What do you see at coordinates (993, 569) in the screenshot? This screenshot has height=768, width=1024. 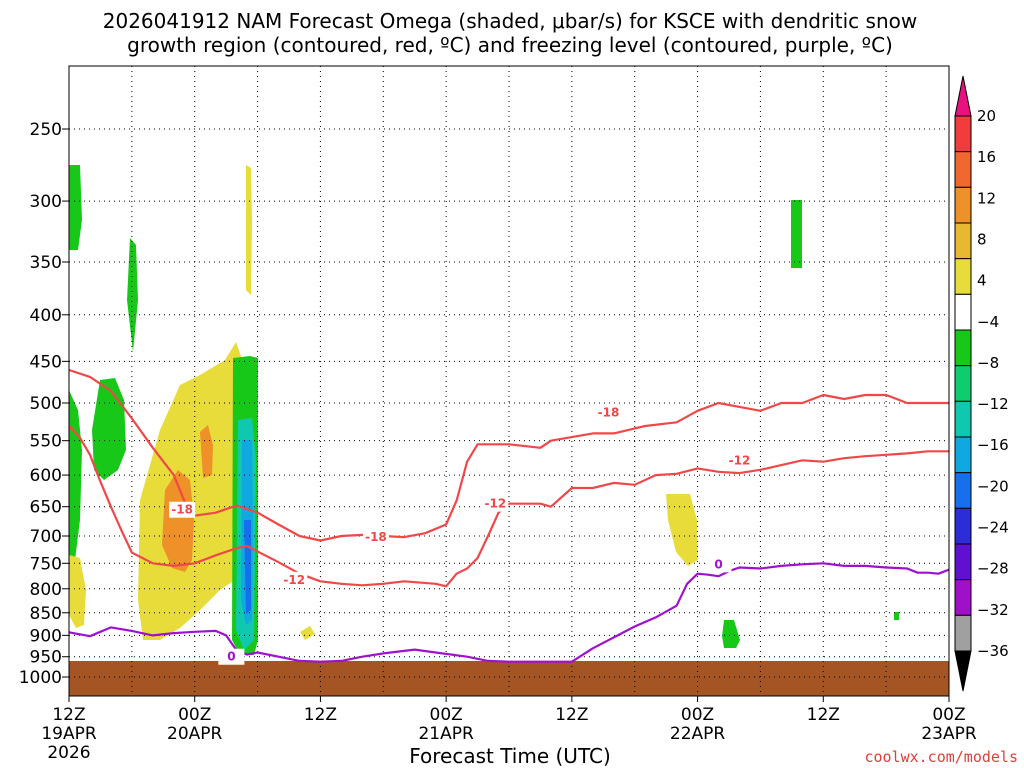 I see `colorbar-tick-label: −28` at bounding box center [993, 569].